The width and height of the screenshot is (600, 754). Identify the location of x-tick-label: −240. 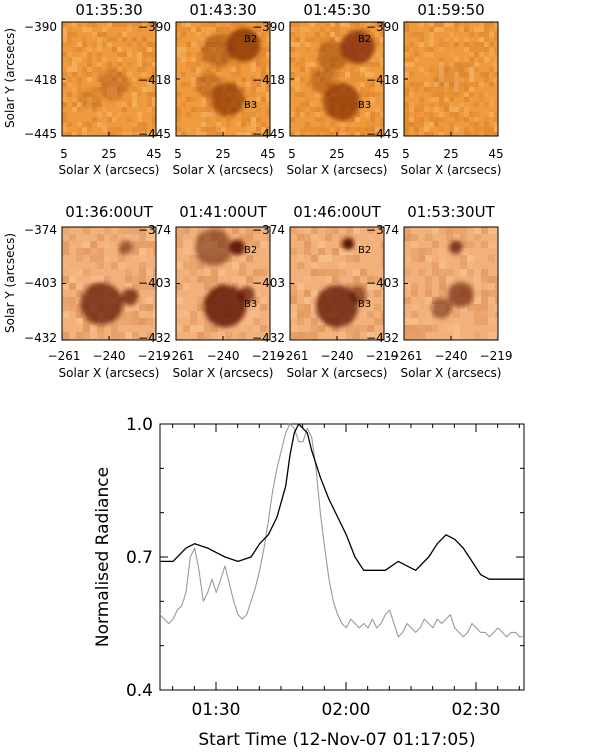
(337, 356).